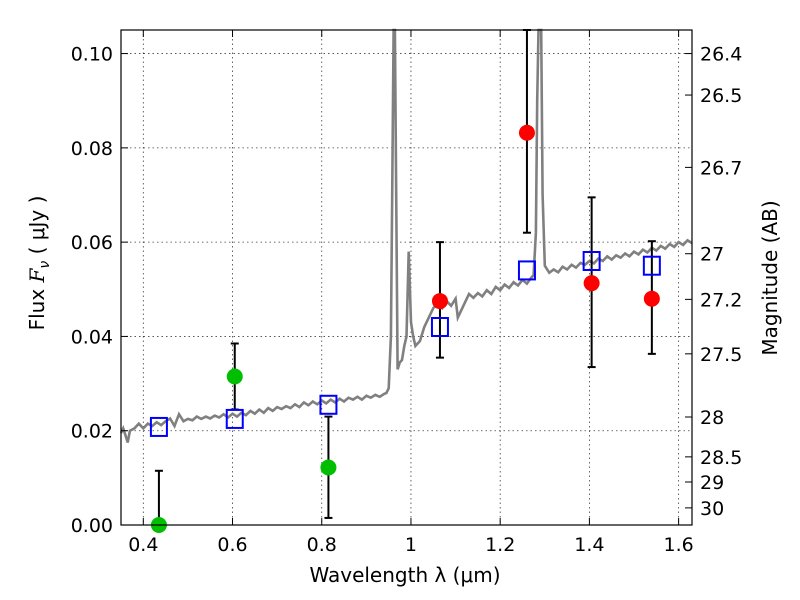 The width and height of the screenshot is (800, 600). What do you see at coordinates (45, 265) in the screenshot?
I see `y-axis-label-subscript: ν` at bounding box center [45, 265].